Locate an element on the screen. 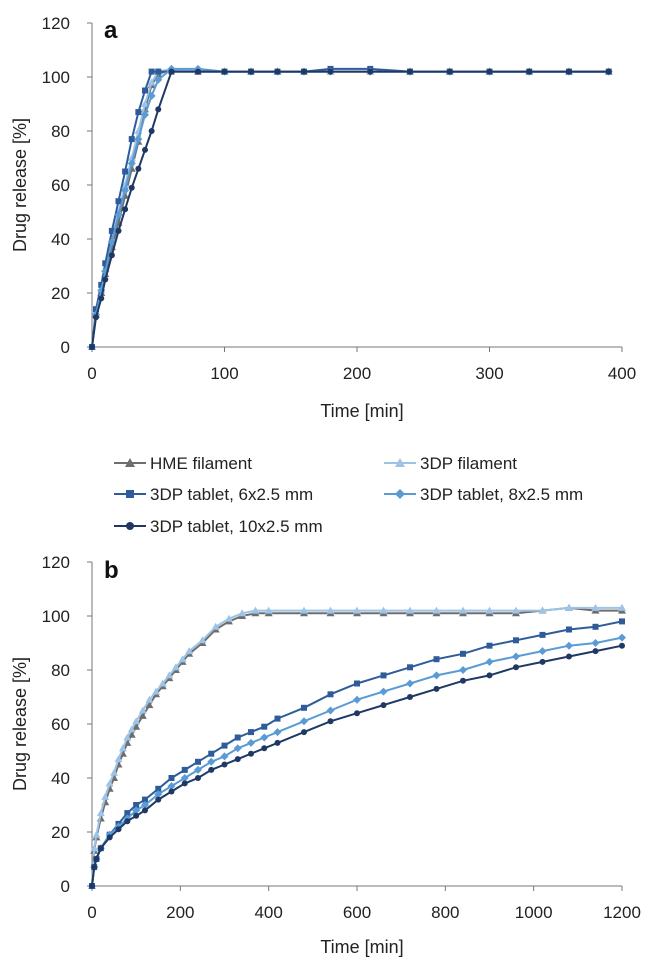 This screenshot has height=960, width=650. legend-label: HME filament is located at coordinates (201, 463).